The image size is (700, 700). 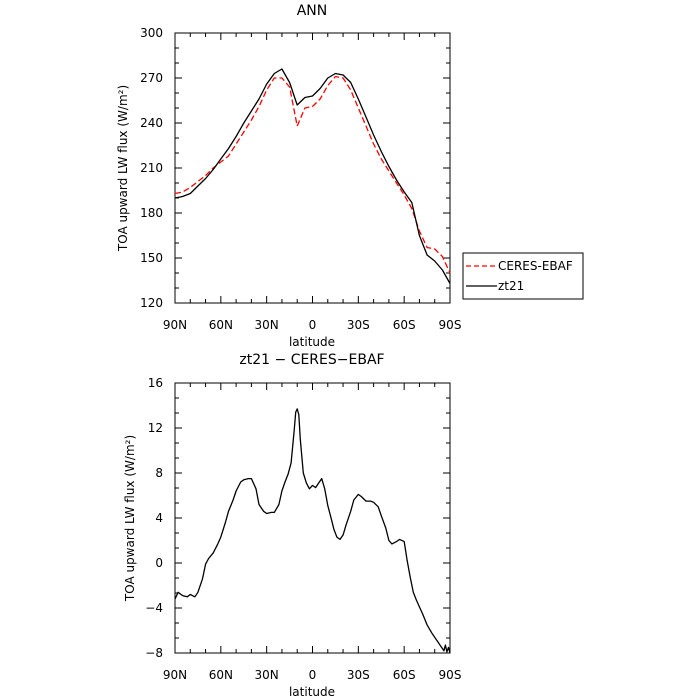 What do you see at coordinates (312, 11) in the screenshot?
I see `chart-title: ANN` at bounding box center [312, 11].